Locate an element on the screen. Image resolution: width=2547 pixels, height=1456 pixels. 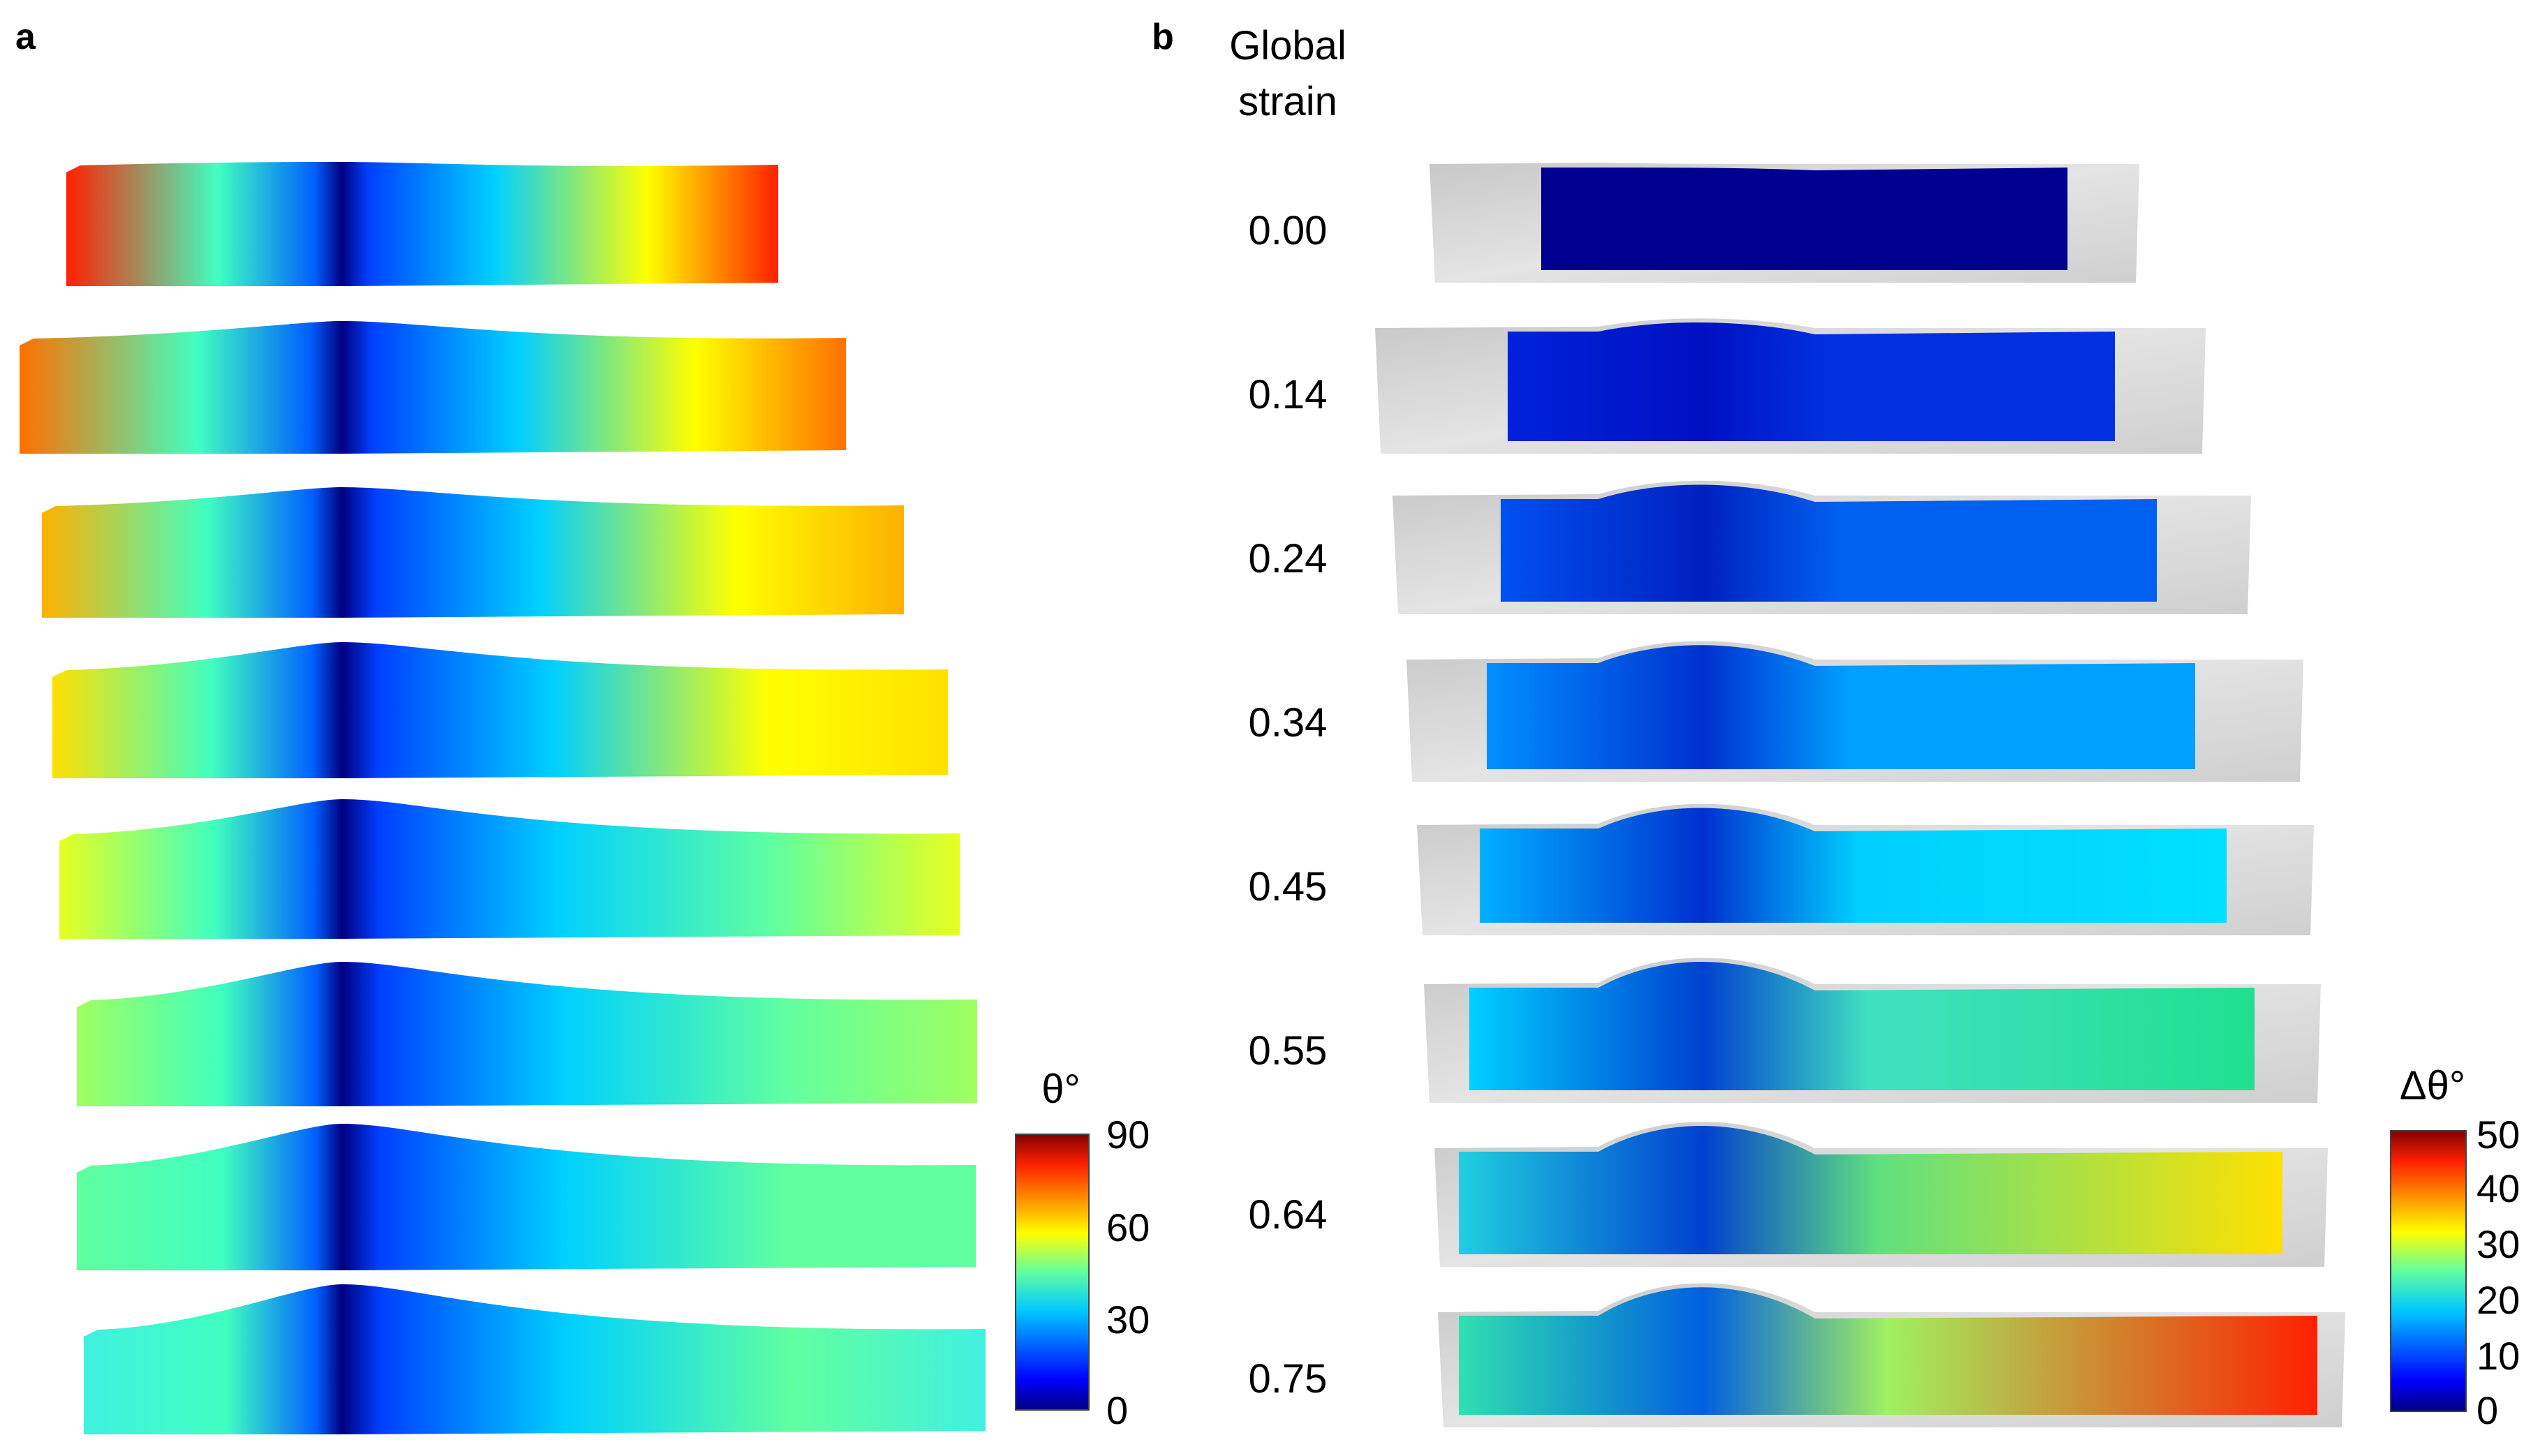
colorbar-delta-theta-tick: 0 is located at coordinates (2487, 1410).